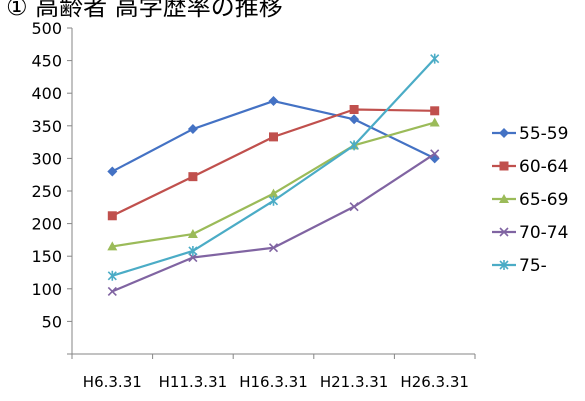 The height and width of the screenshot is (401, 585). Describe the element at coordinates (533, 266) in the screenshot. I see `legend-label: 75-` at that location.